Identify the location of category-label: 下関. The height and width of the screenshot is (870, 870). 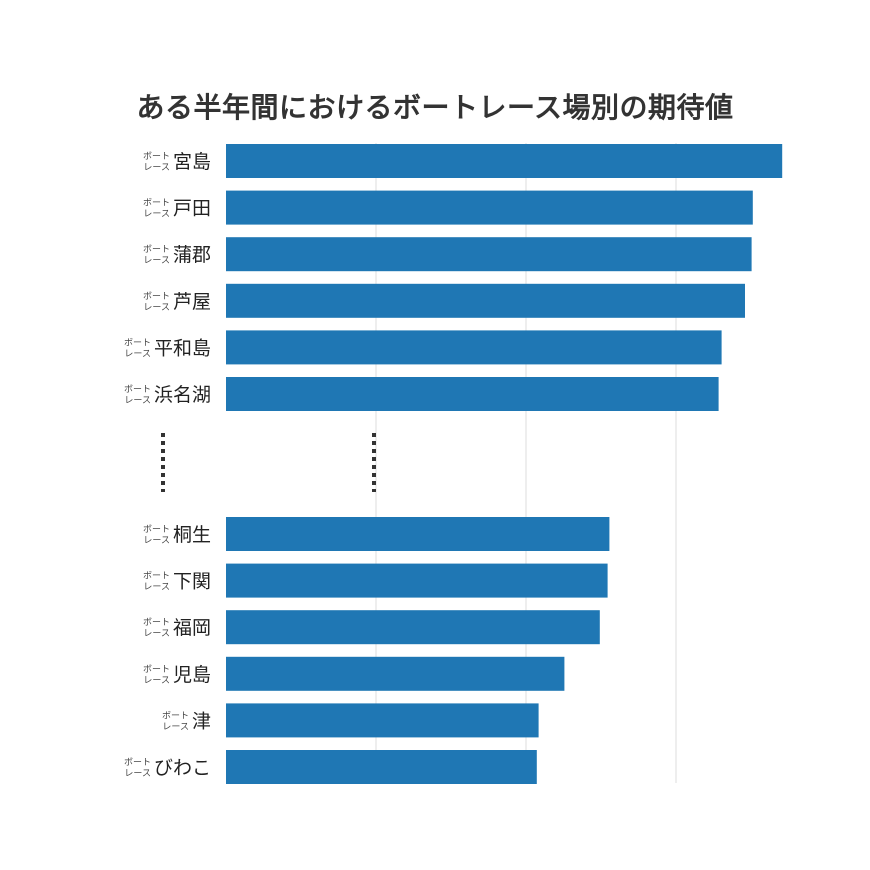
(192, 582).